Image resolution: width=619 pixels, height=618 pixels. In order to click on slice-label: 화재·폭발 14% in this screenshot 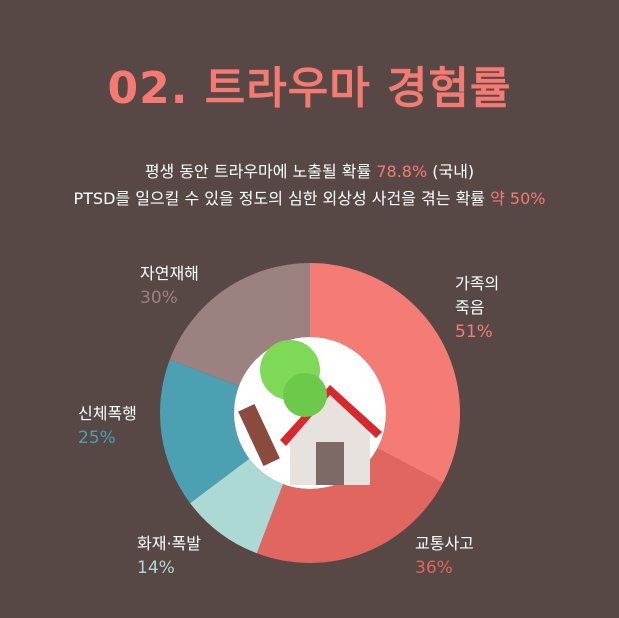, I will do `click(169, 556)`.